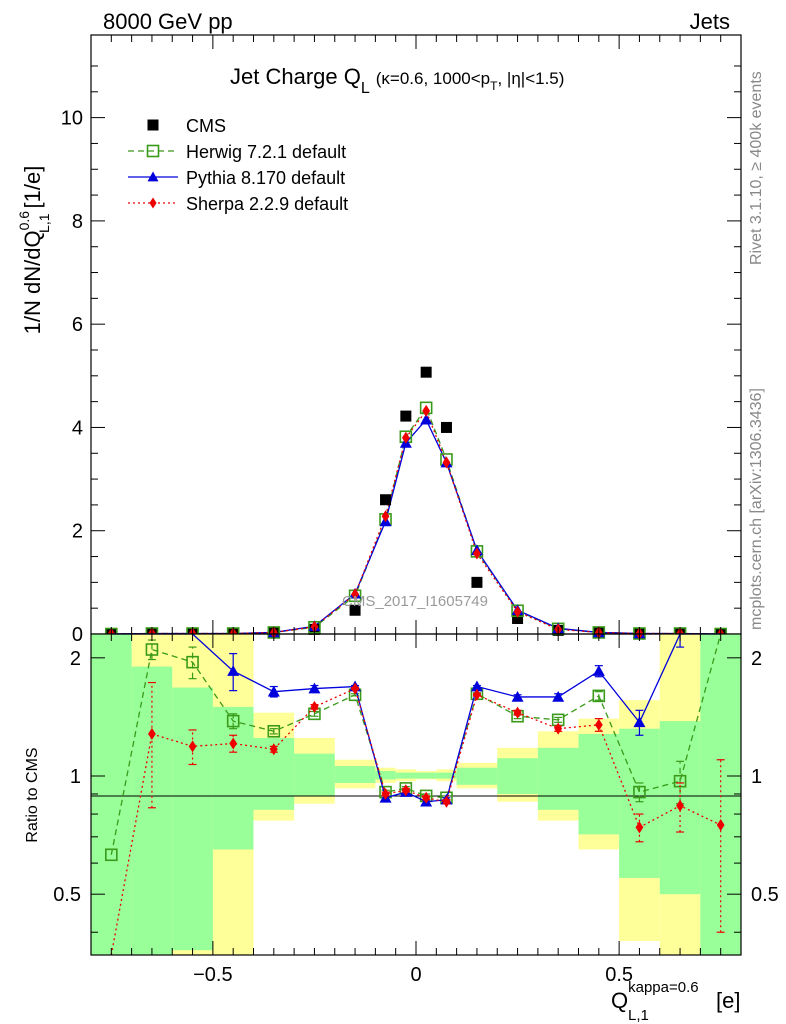  I want to click on legend-label-herwig: Herwig 7.2.1 default, so click(266, 152).